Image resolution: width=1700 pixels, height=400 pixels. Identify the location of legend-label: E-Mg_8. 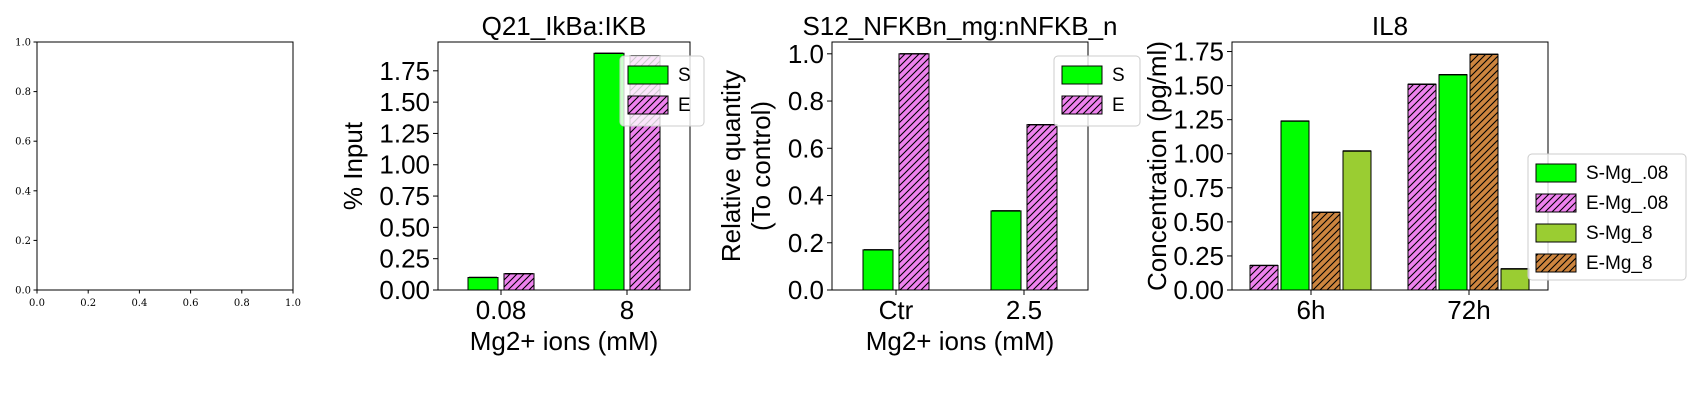
(1619, 263).